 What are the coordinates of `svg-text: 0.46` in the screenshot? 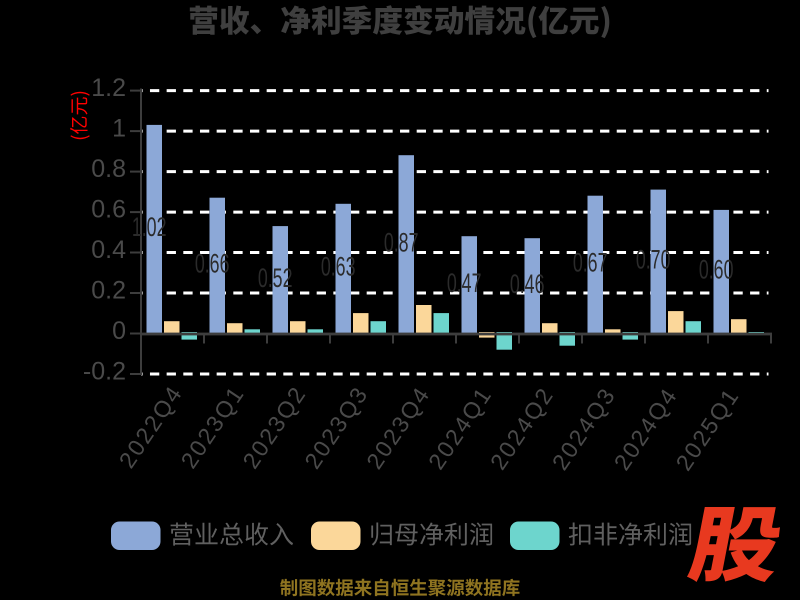 It's located at (527, 283).